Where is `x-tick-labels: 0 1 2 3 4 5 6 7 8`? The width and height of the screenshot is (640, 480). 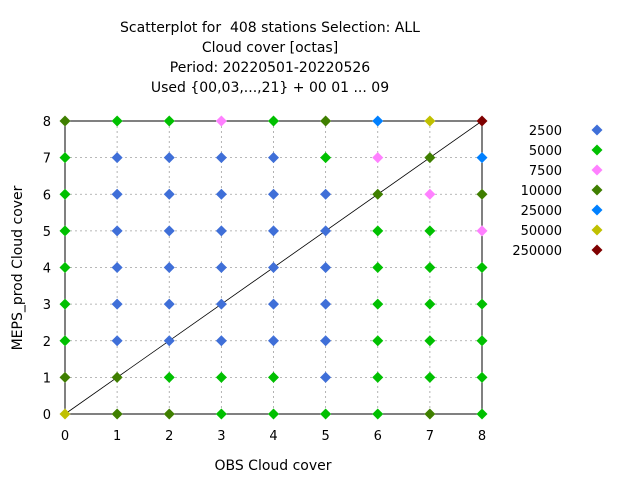 x-tick-labels: 0 1 2 3 4 5 6 7 8 is located at coordinates (273, 436).